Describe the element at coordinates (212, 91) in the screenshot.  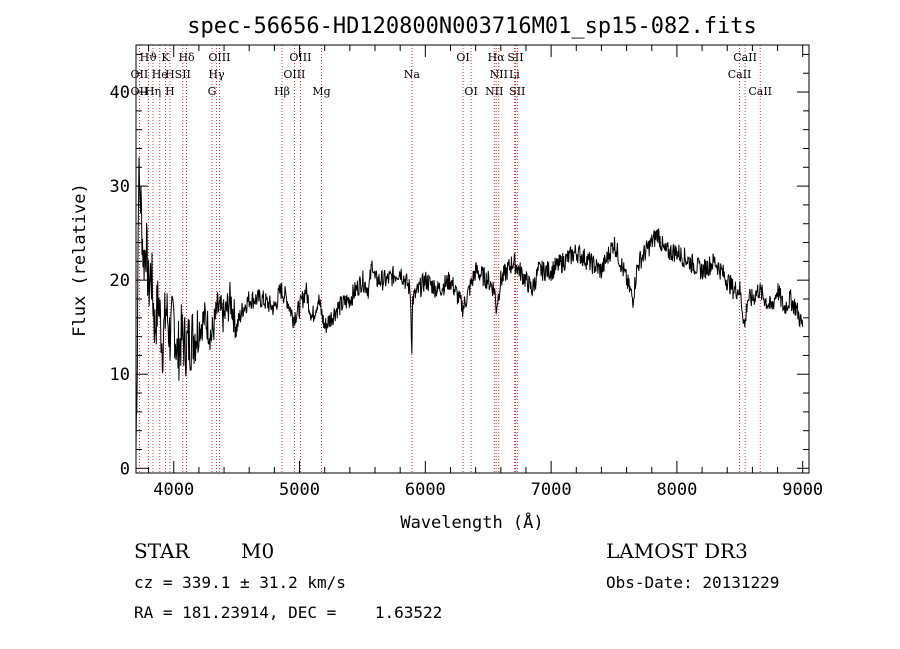
I see `emission-line-label: G` at that location.